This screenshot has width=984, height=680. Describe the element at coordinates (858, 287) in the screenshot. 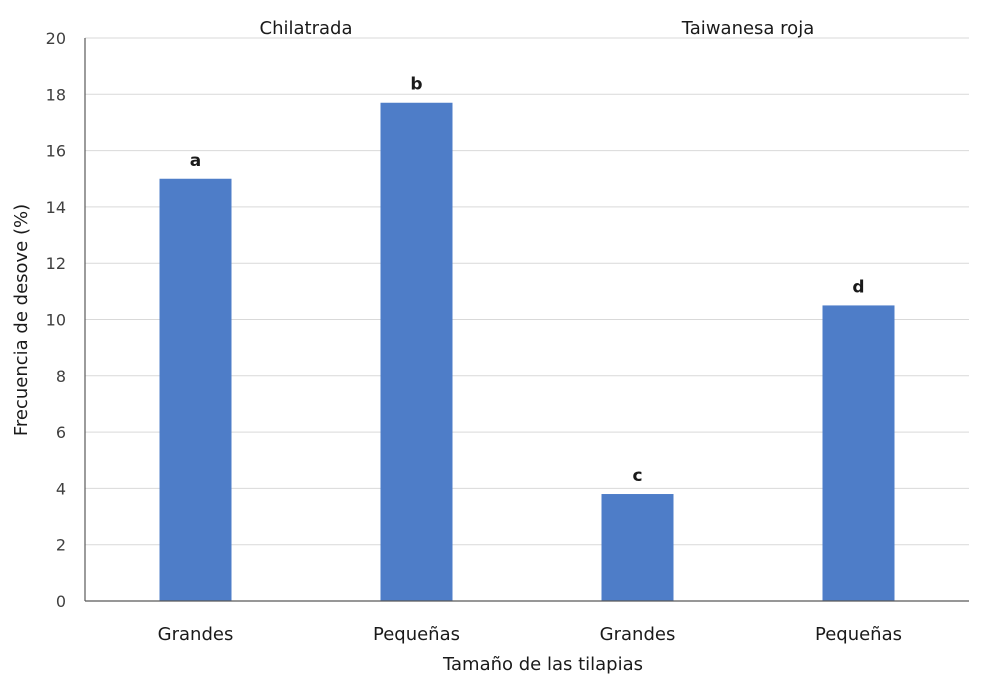

I see `data-label: d` at that location.